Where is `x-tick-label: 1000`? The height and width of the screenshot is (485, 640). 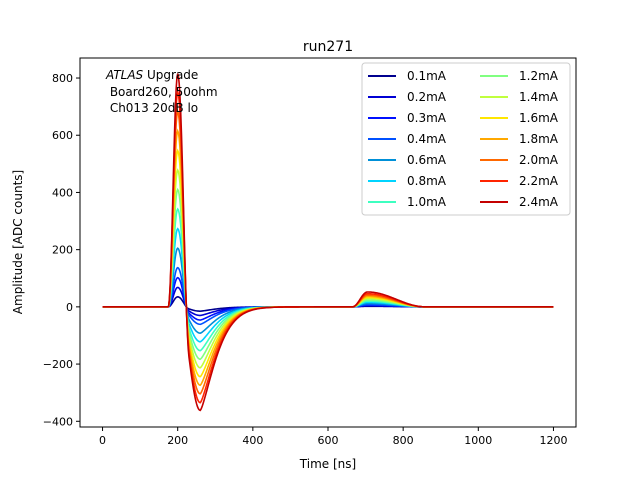 x-tick-label: 1000 is located at coordinates (478, 440).